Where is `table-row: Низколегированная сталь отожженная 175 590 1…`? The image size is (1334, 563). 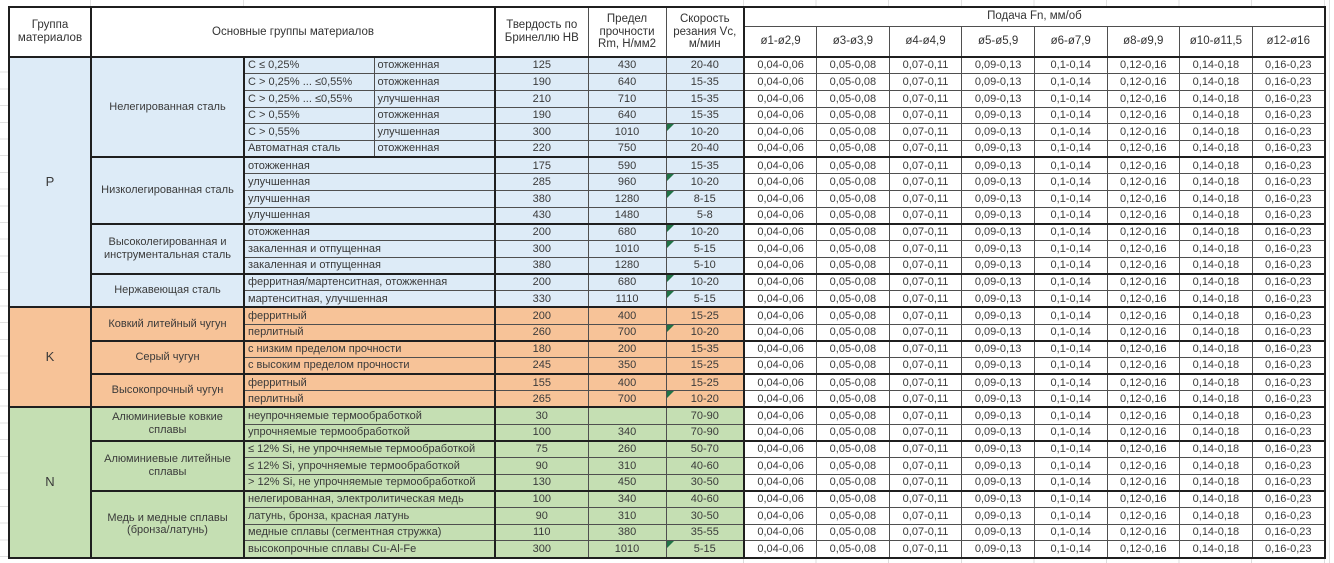 table-row: Низколегированная сталь отожженная 175 590 1… is located at coordinates (667, 190).